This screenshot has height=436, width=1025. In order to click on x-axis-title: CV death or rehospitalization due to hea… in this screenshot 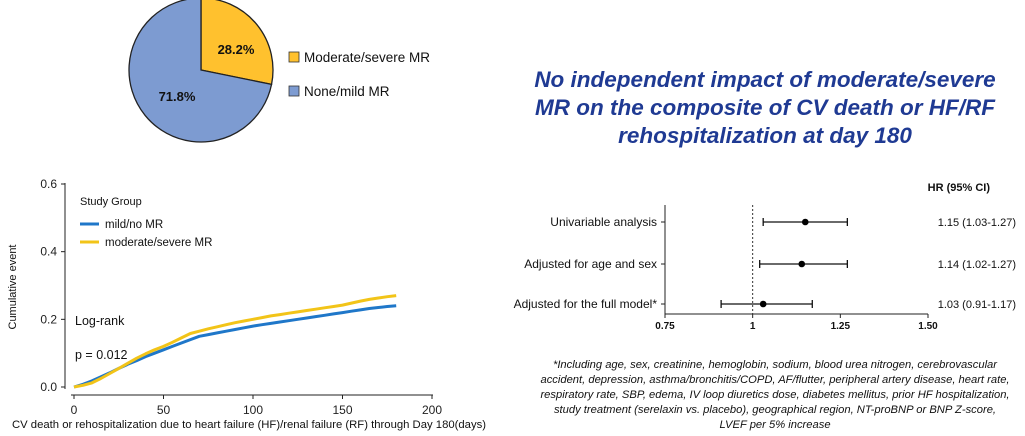, I will do `click(249, 425)`.